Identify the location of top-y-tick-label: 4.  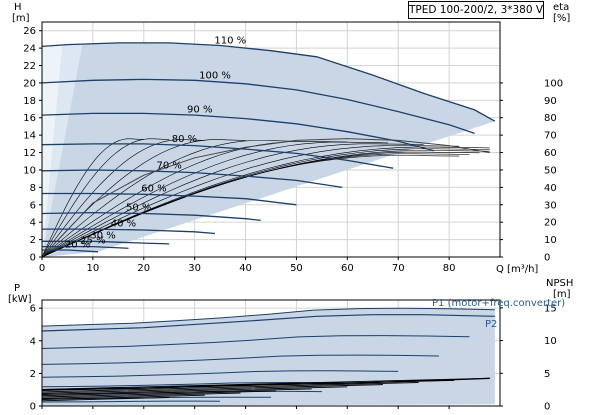
(33, 223).